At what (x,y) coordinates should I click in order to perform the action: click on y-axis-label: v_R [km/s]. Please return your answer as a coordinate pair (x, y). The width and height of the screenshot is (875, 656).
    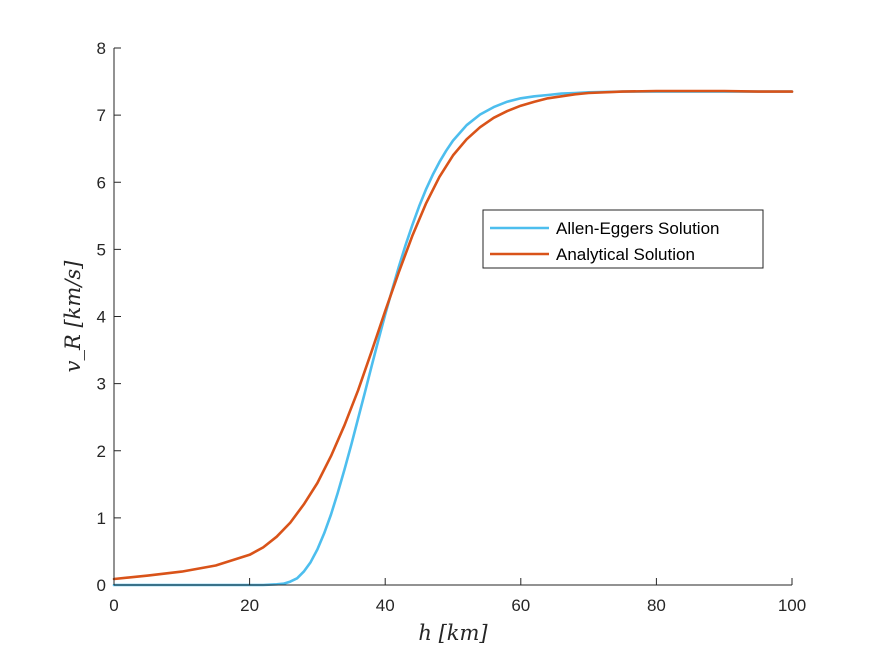
    Looking at the image, I should click on (73, 316).